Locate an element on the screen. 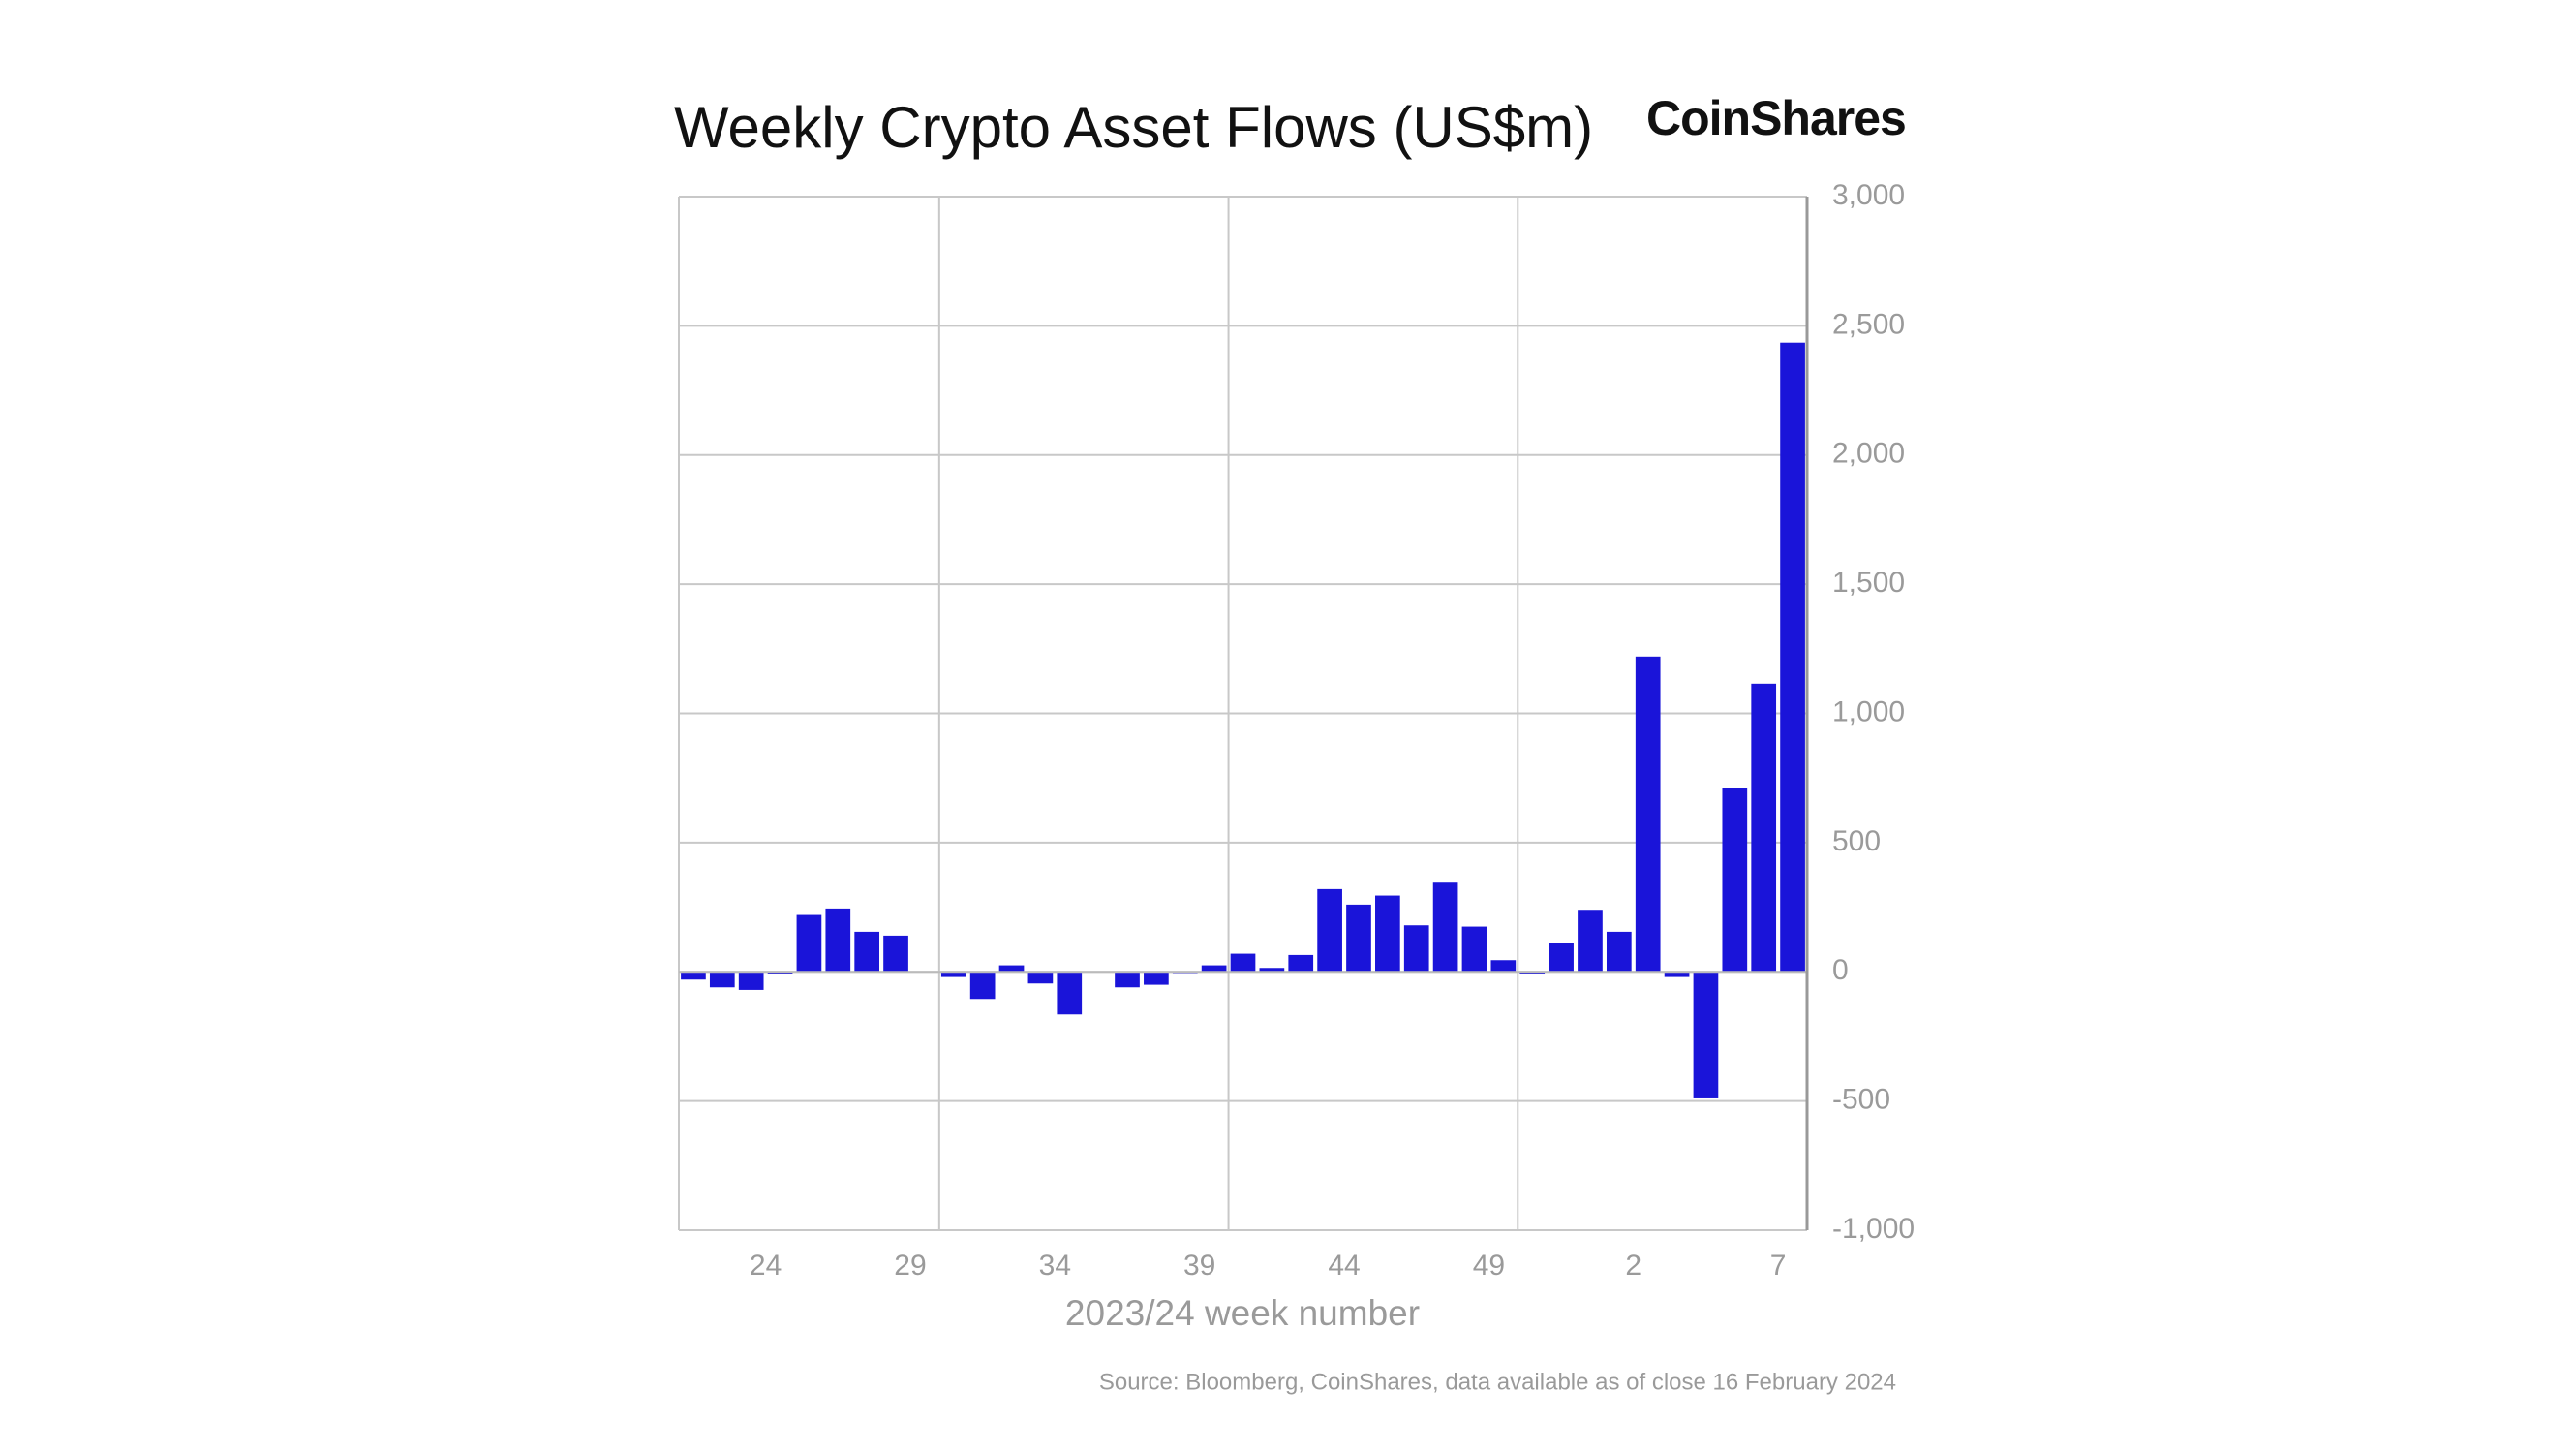  x-tick-label: 2 is located at coordinates (1633, 1266).